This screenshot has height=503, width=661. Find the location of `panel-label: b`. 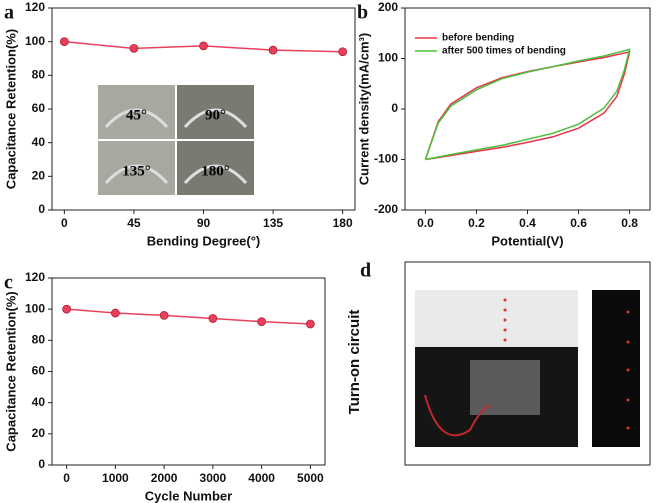

panel-label: b is located at coordinates (362, 13).